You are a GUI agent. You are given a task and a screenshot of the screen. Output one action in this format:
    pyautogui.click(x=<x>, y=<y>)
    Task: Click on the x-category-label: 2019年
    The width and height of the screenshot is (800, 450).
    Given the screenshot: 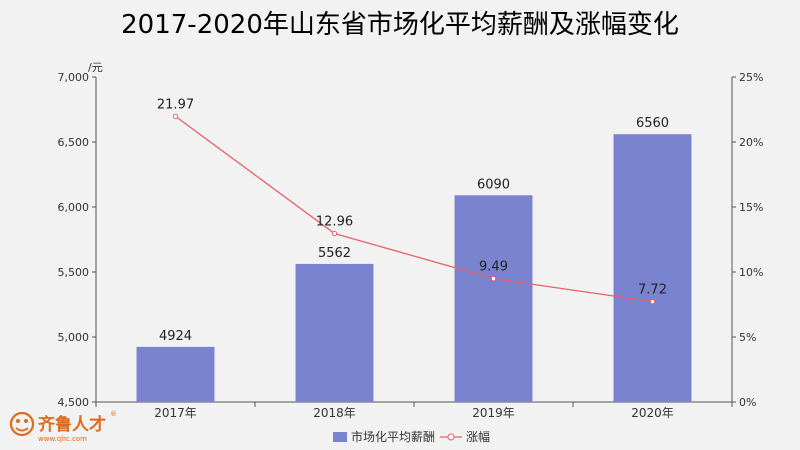 What is the action you would take?
    pyautogui.click(x=493, y=413)
    